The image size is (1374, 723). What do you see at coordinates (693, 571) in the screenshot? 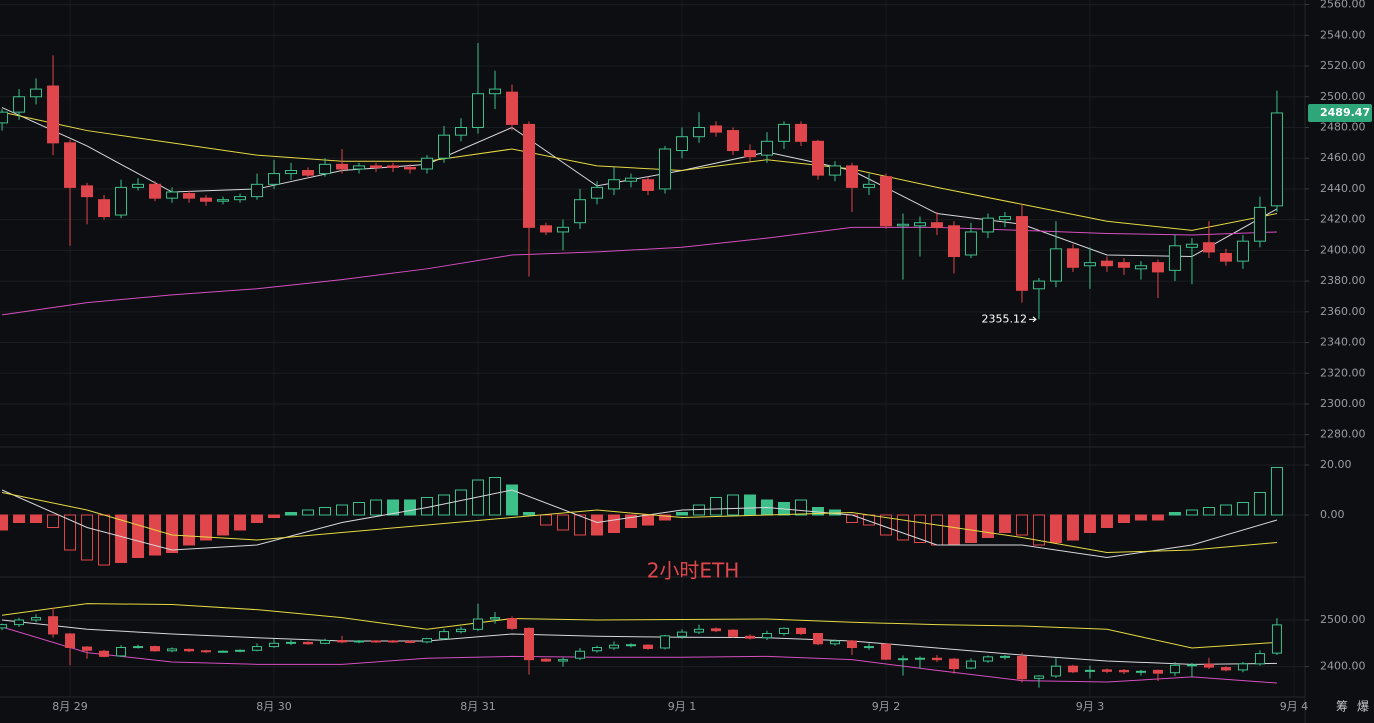
I see `watermark: 2小时ETH` at bounding box center [693, 571].